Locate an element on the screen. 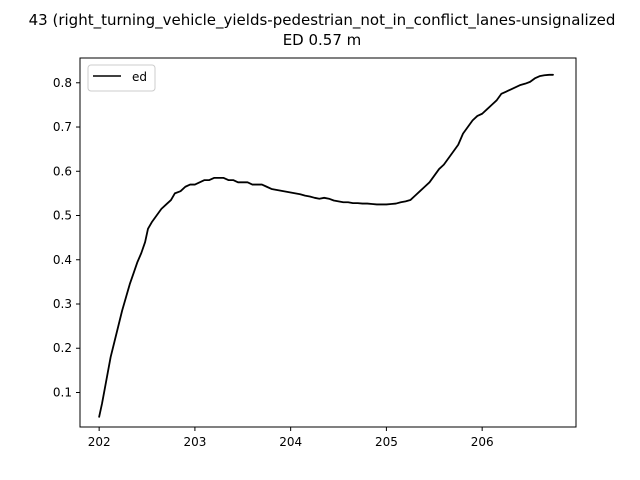  chart-subtitle: ED 0.57 m is located at coordinates (322, 40).